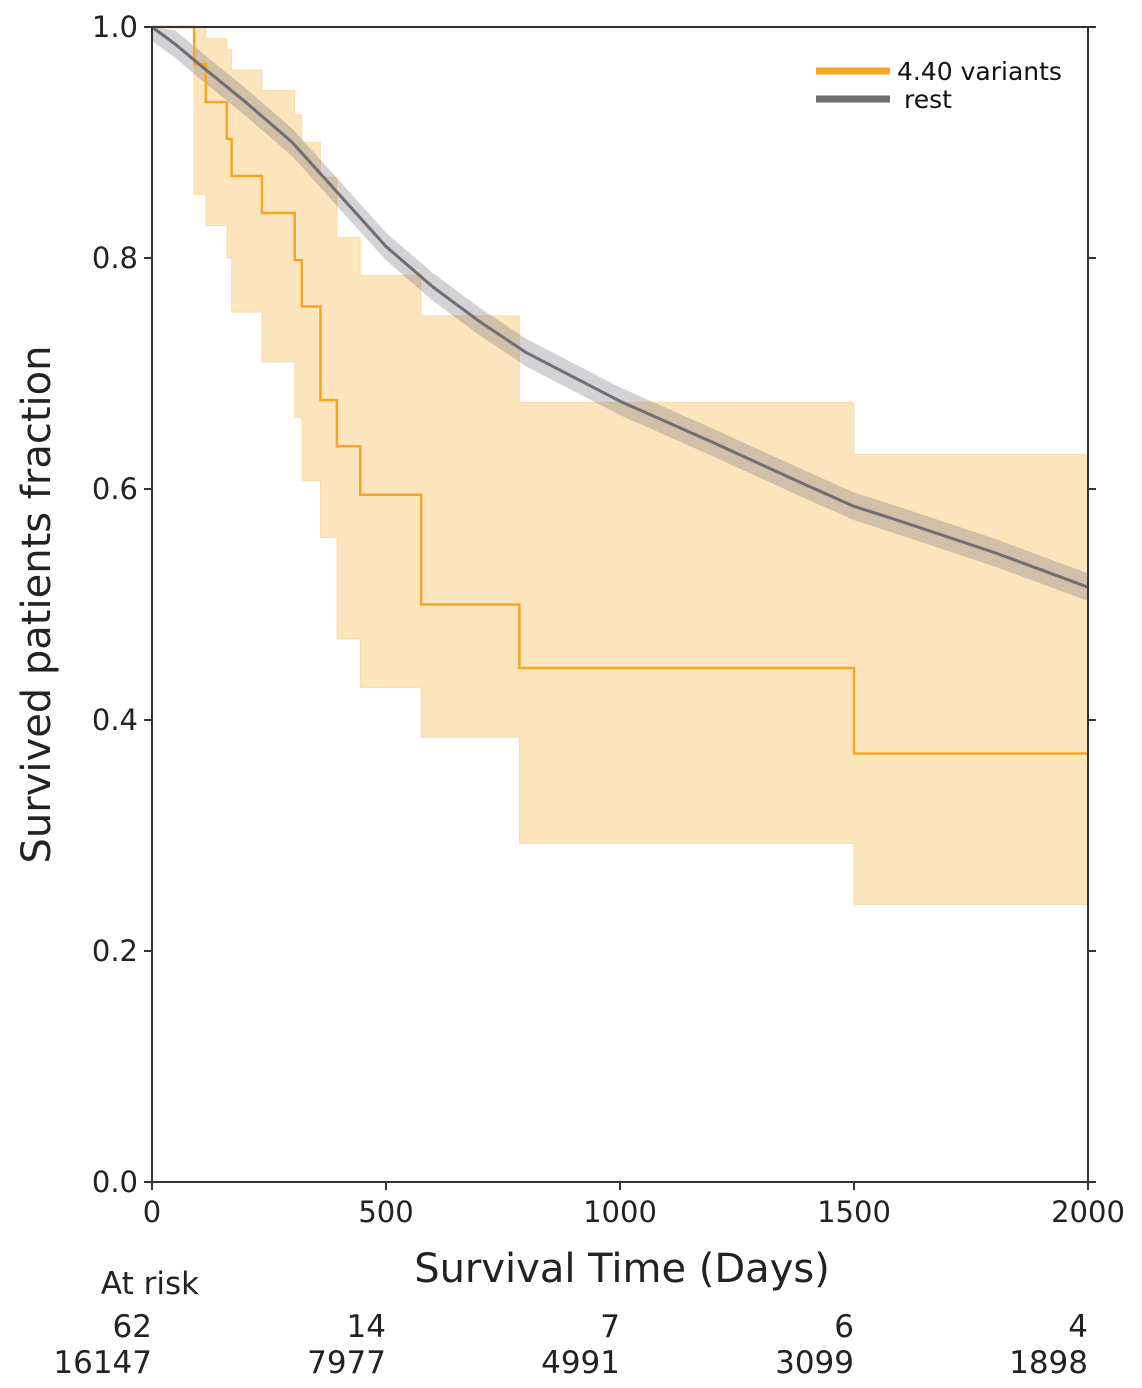 Image resolution: width=1142 pixels, height=1388 pixels. I want to click on y-tick-label: 0.0, so click(115, 1182).